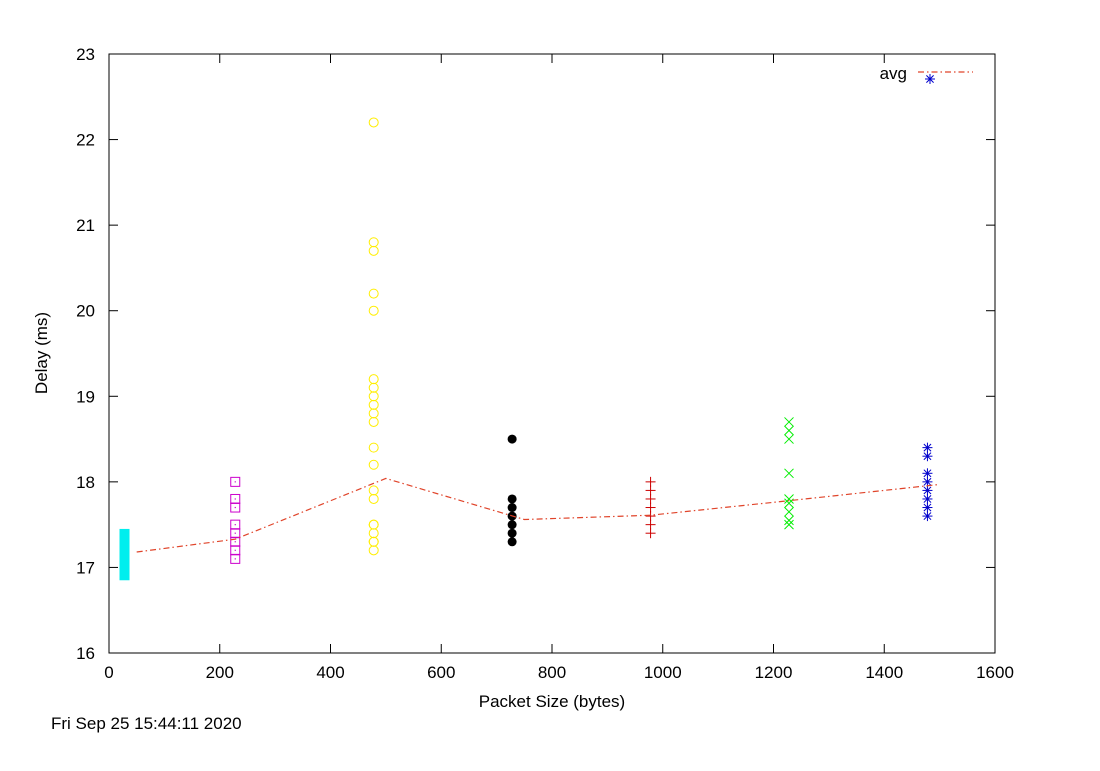  Describe the element at coordinates (85, 225) in the screenshot. I see `y-tick-label: 21` at that location.